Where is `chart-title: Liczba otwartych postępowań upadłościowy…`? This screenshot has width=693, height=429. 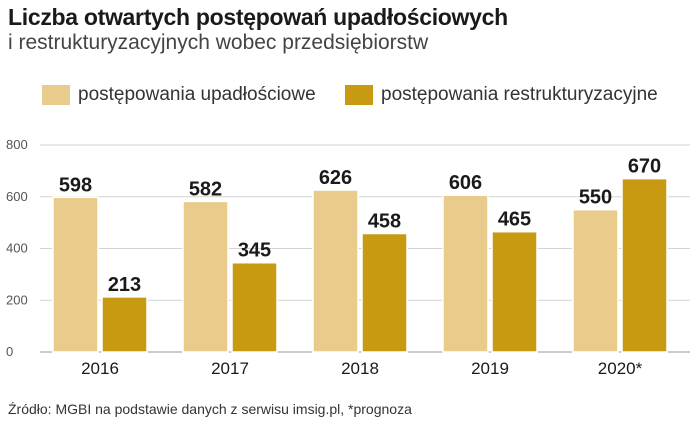
chart-title: Liczba otwartych postępowań upadłościowy… is located at coordinates (258, 17).